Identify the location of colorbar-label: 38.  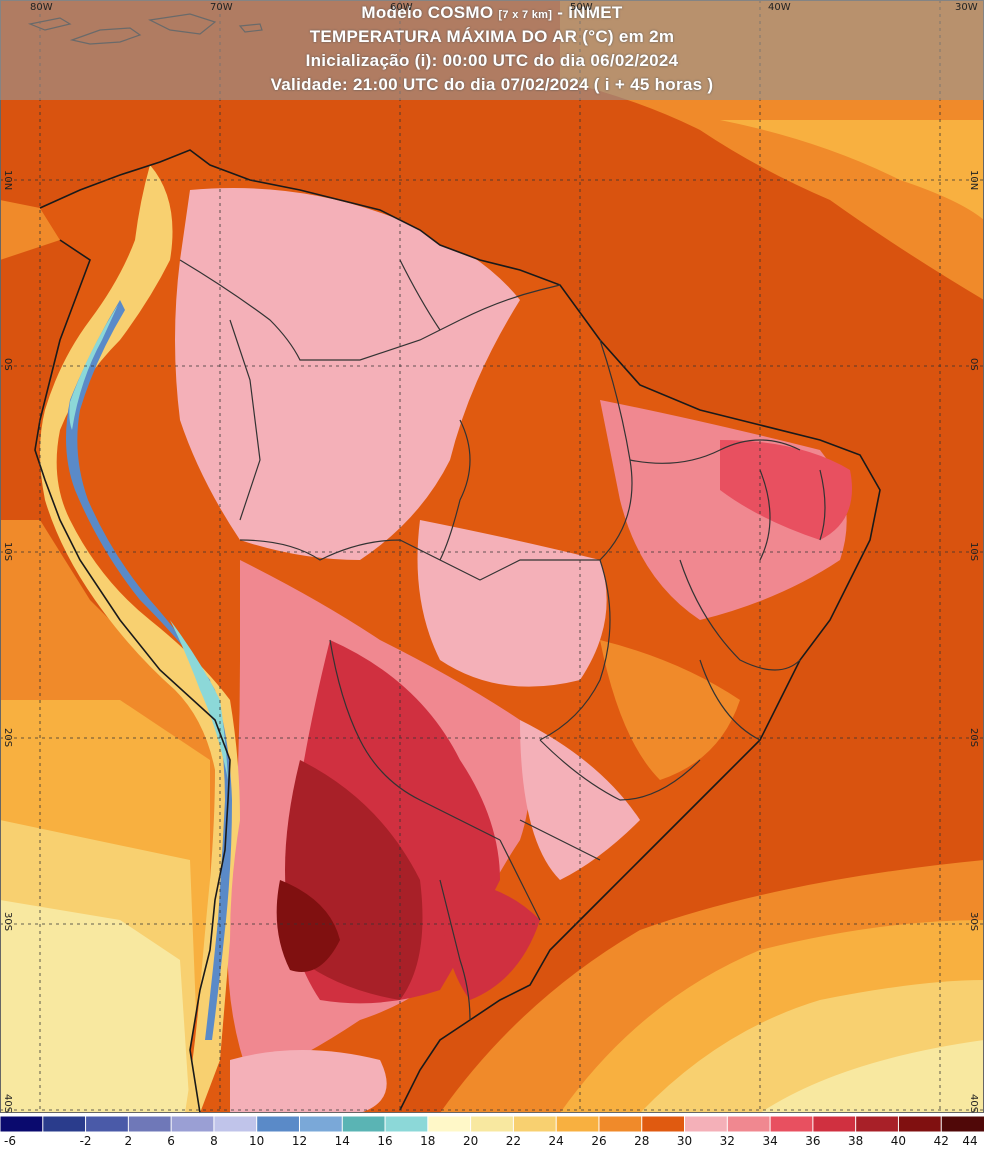
(856, 1141).